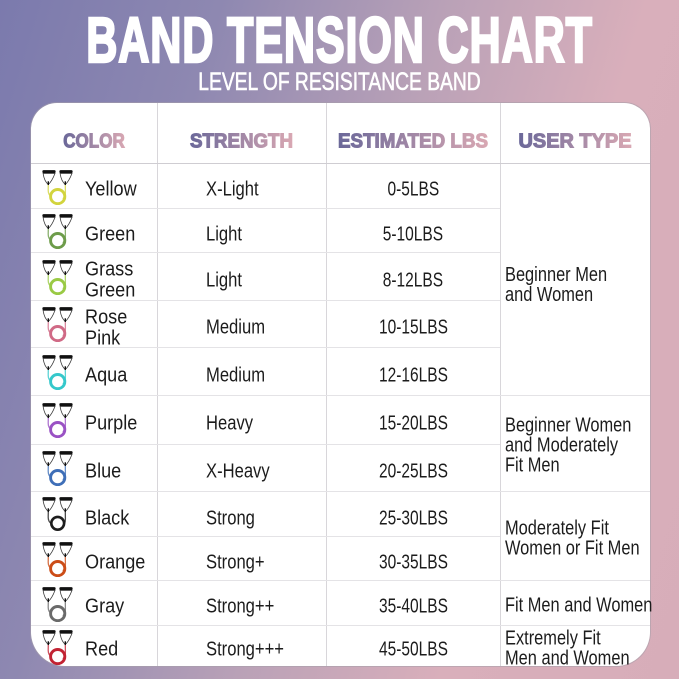  What do you see at coordinates (575, 142) in the screenshot?
I see `svg-text: USER TYPE` at bounding box center [575, 142].